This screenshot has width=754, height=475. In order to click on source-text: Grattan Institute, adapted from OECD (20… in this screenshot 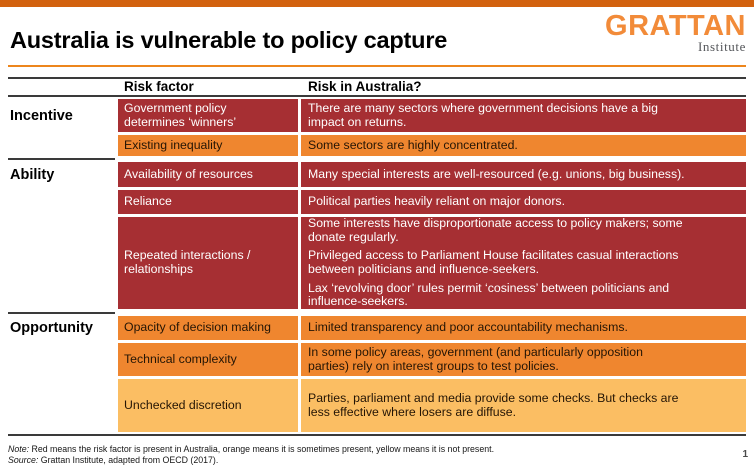, I will do `click(128, 460)`.